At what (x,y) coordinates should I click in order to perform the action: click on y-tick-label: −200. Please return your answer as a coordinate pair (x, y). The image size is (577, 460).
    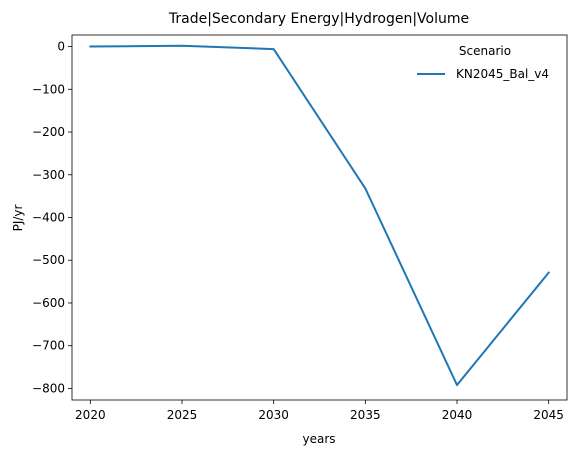
    Looking at the image, I should click on (48, 132).